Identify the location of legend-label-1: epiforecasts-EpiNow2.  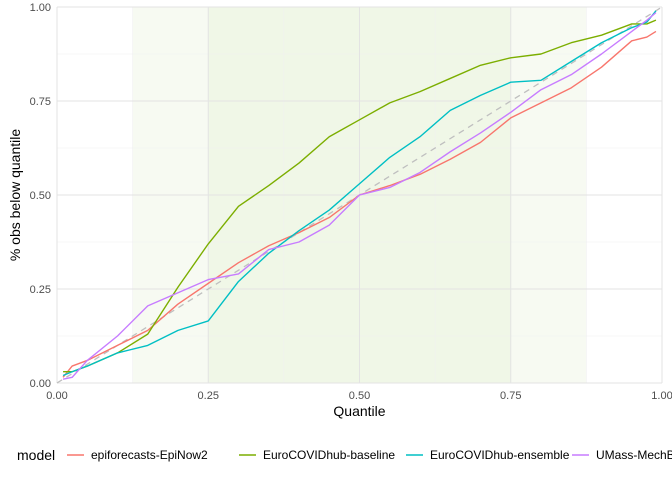
(149, 455).